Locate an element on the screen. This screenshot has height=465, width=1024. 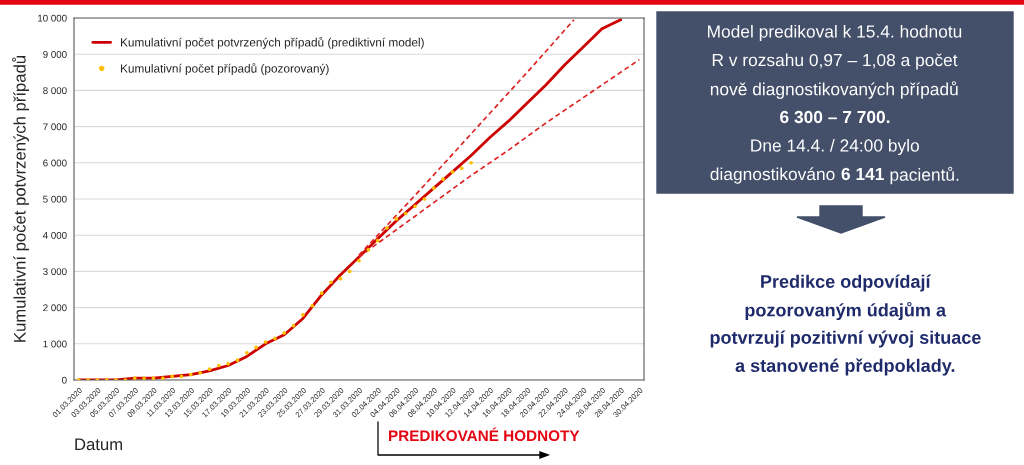
y-tick-label: 0 is located at coordinates (64, 380).